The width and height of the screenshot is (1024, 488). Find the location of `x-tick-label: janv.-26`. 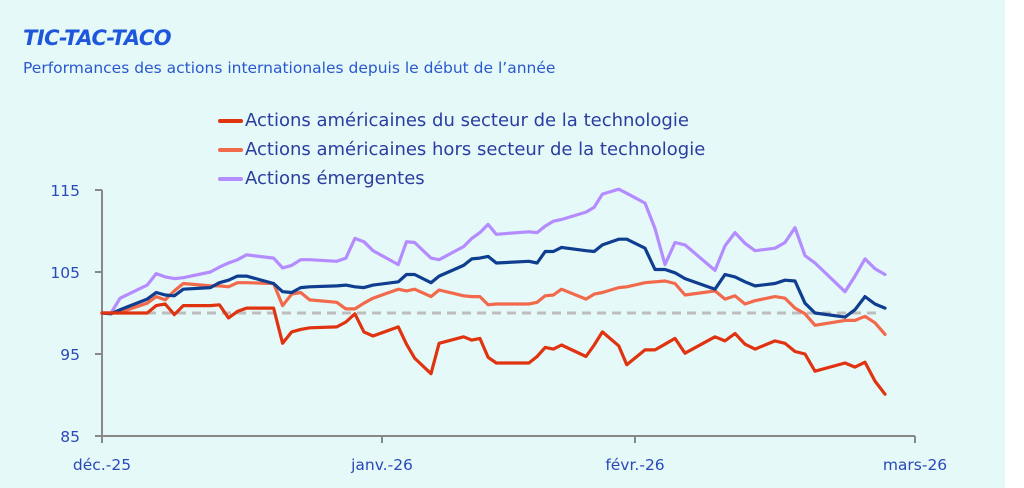

x-tick-label: janv.-26 is located at coordinates (381, 465).